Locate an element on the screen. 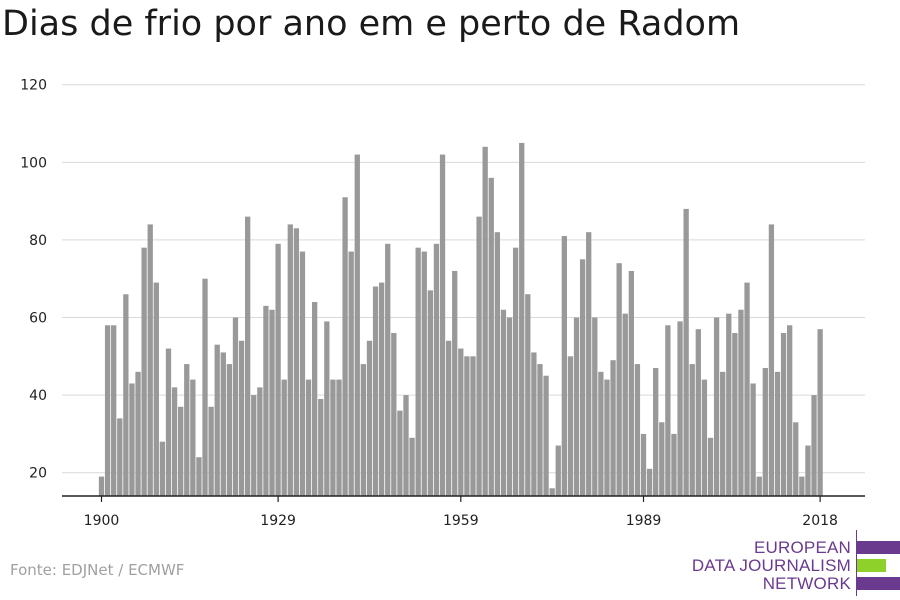  x-axis-ticks: 1900 1929 1959 1989 2018 is located at coordinates (461, 512).